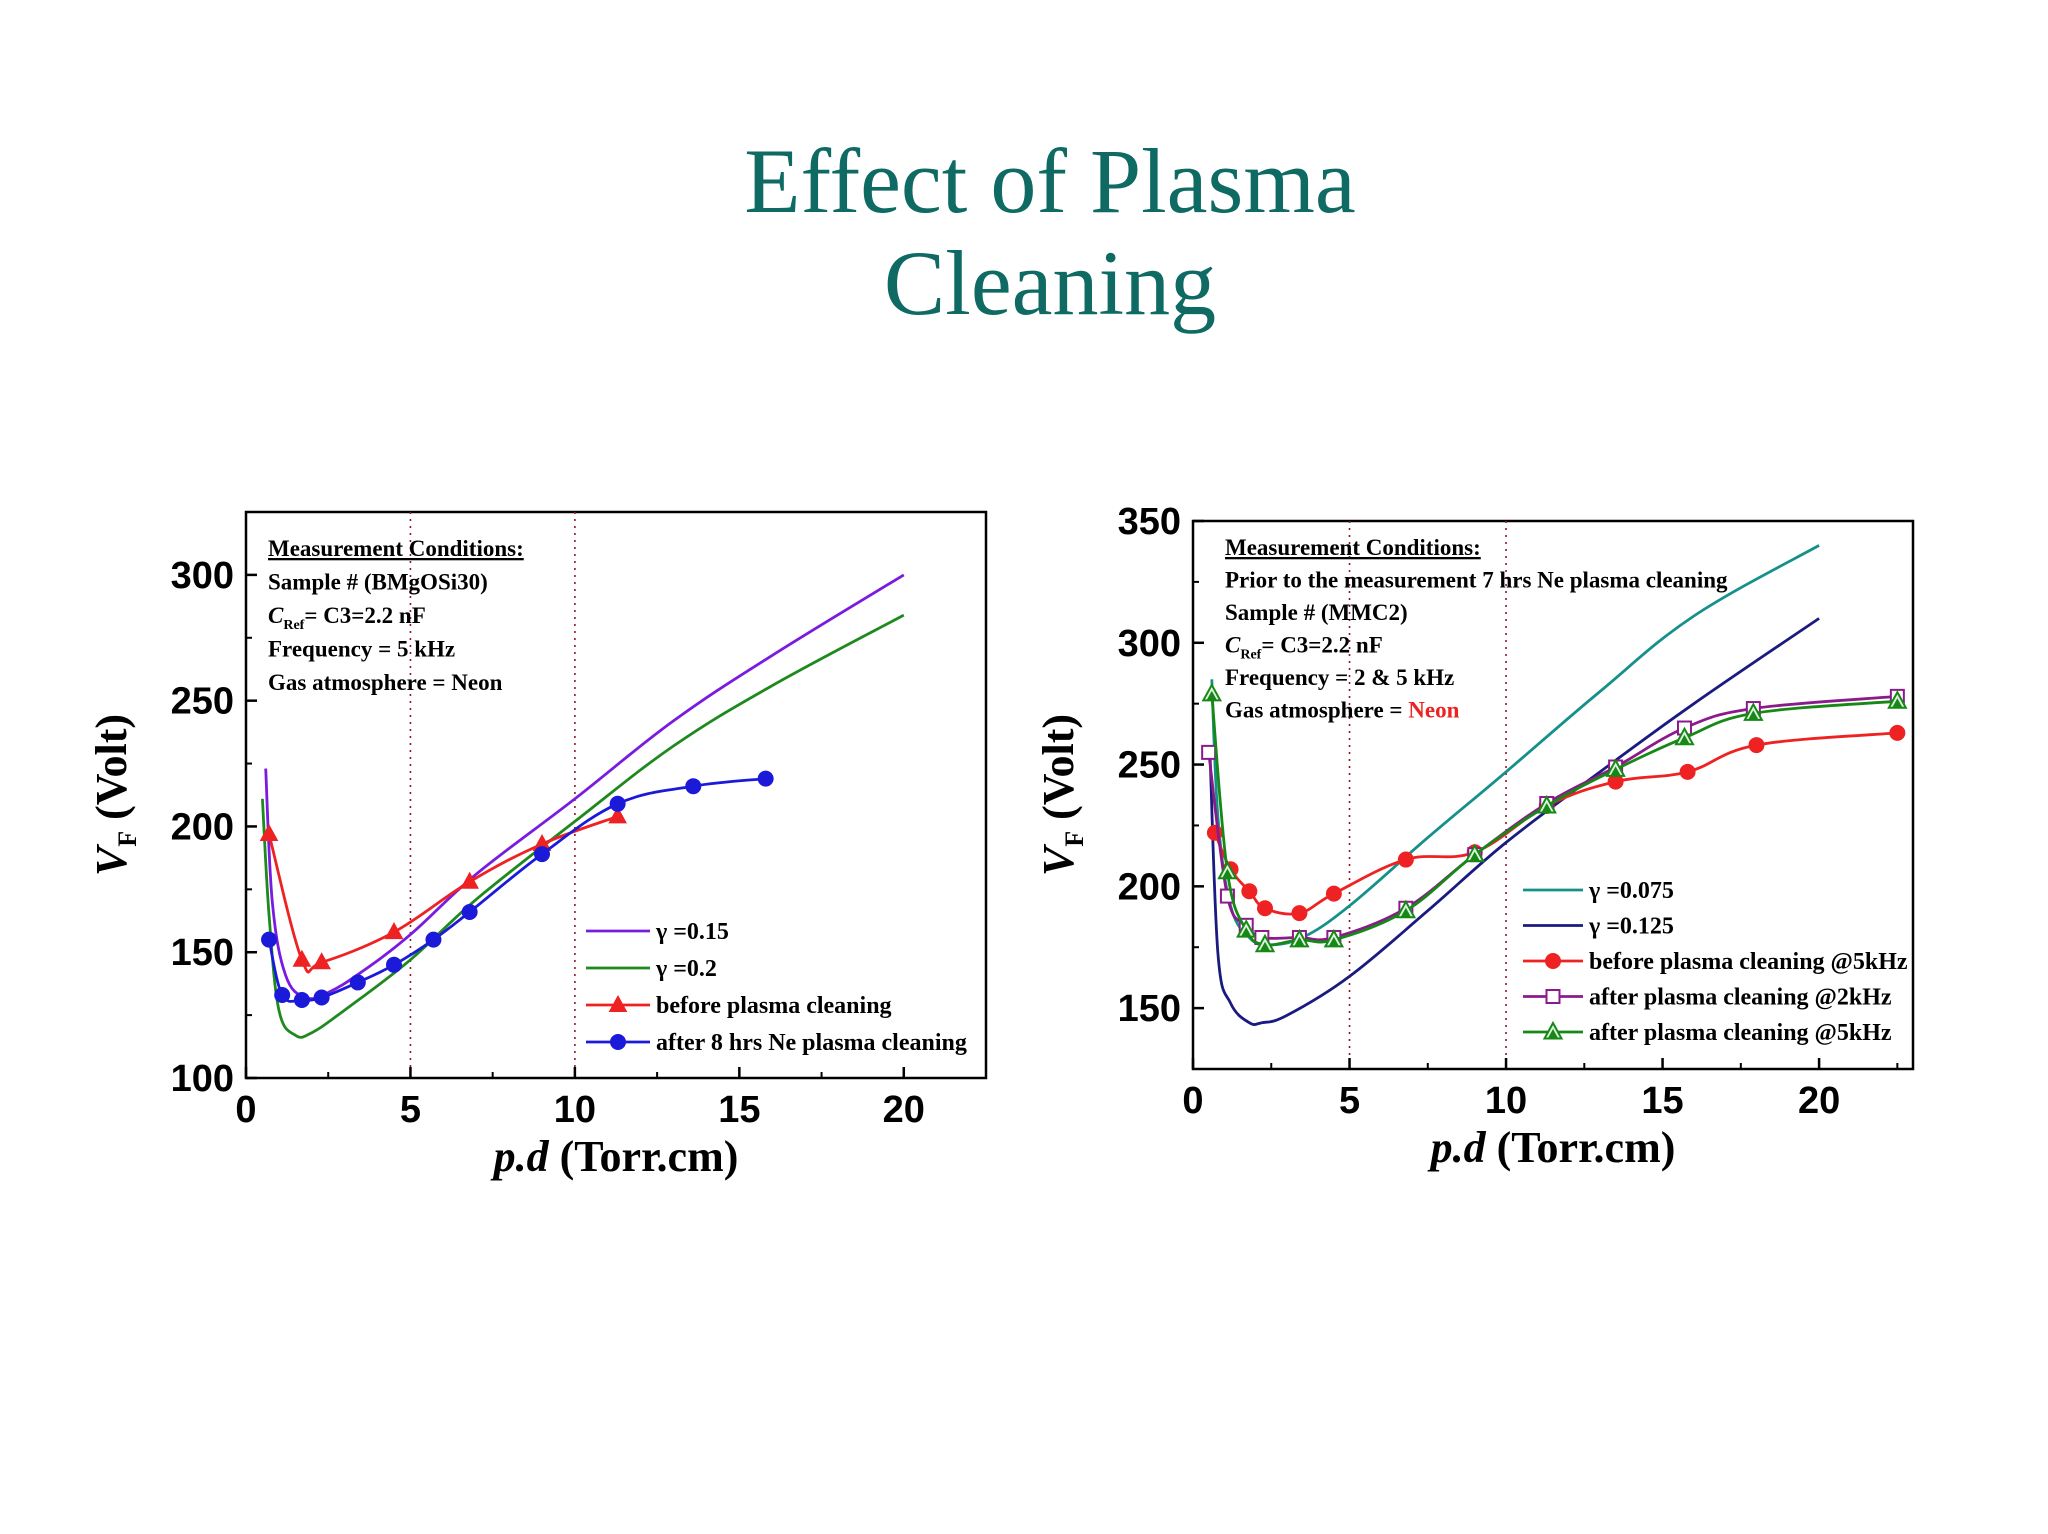  What do you see at coordinates (1748, 962) in the screenshot?
I see `legend-label: before plasma cleaning @5kHz` at bounding box center [1748, 962].